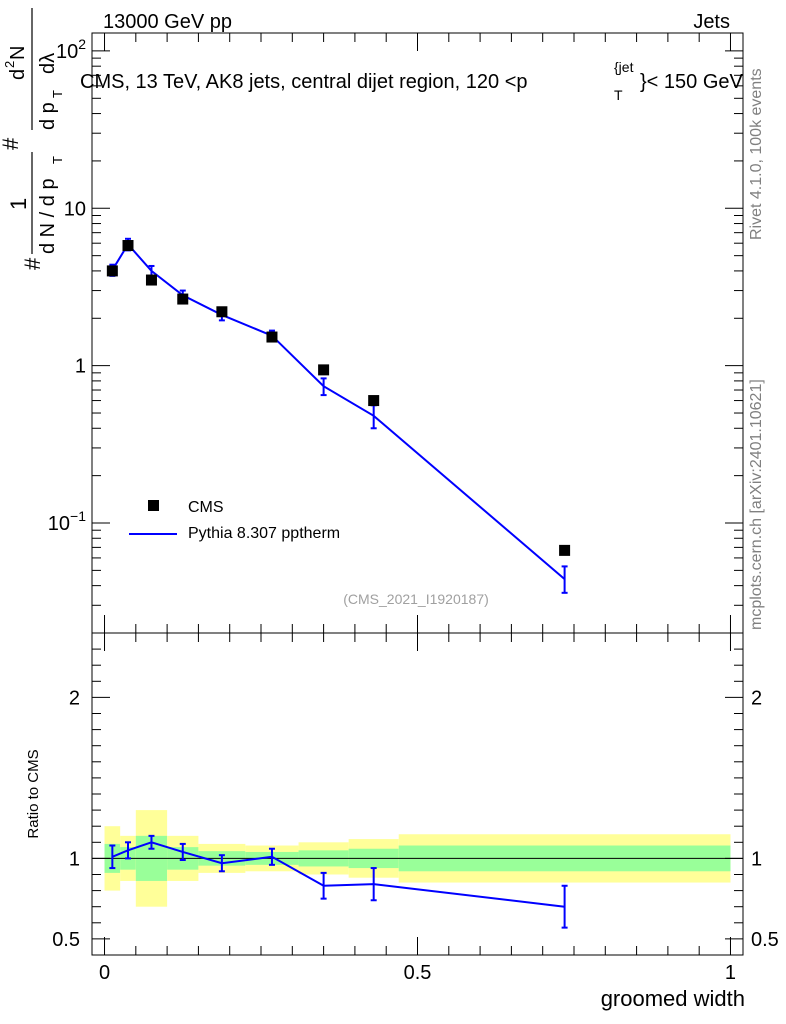  I want to click on ratio-ylabel: Ratio to CMS, so click(33, 793).